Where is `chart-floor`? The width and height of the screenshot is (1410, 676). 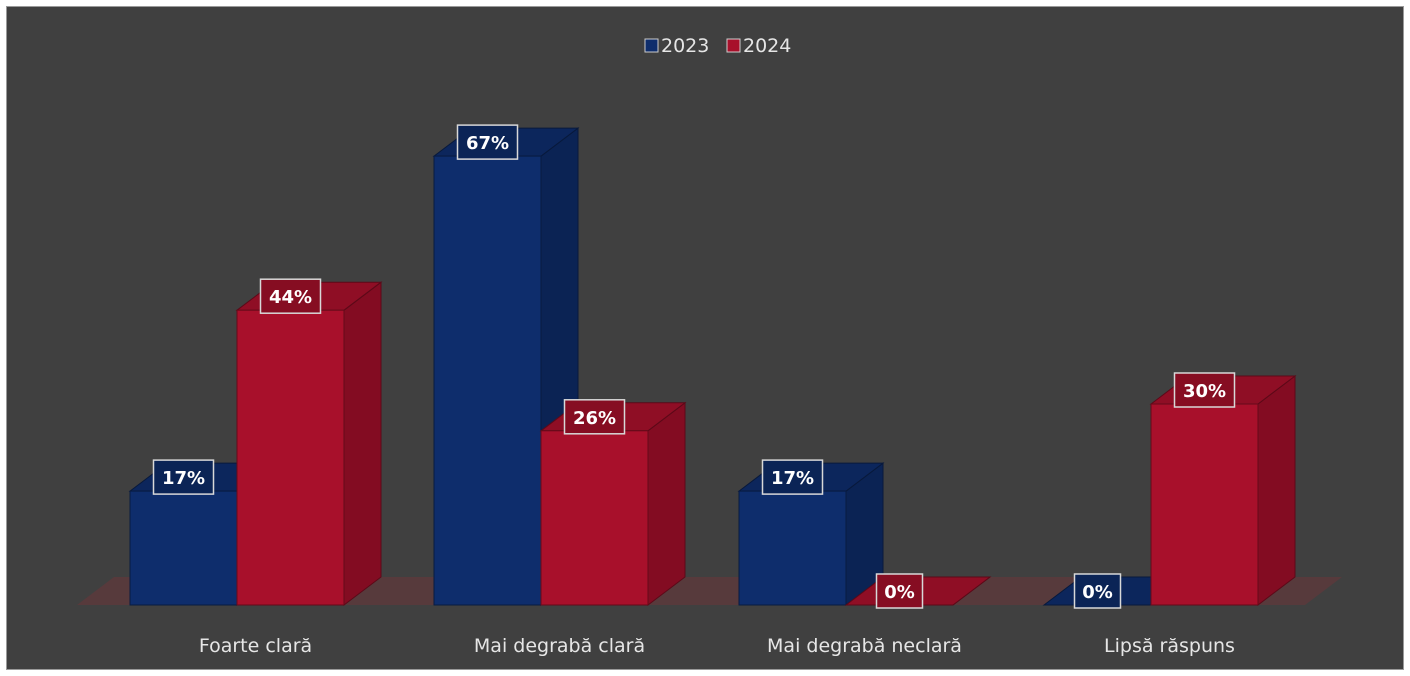
chart-floor is located at coordinates (709, 591).